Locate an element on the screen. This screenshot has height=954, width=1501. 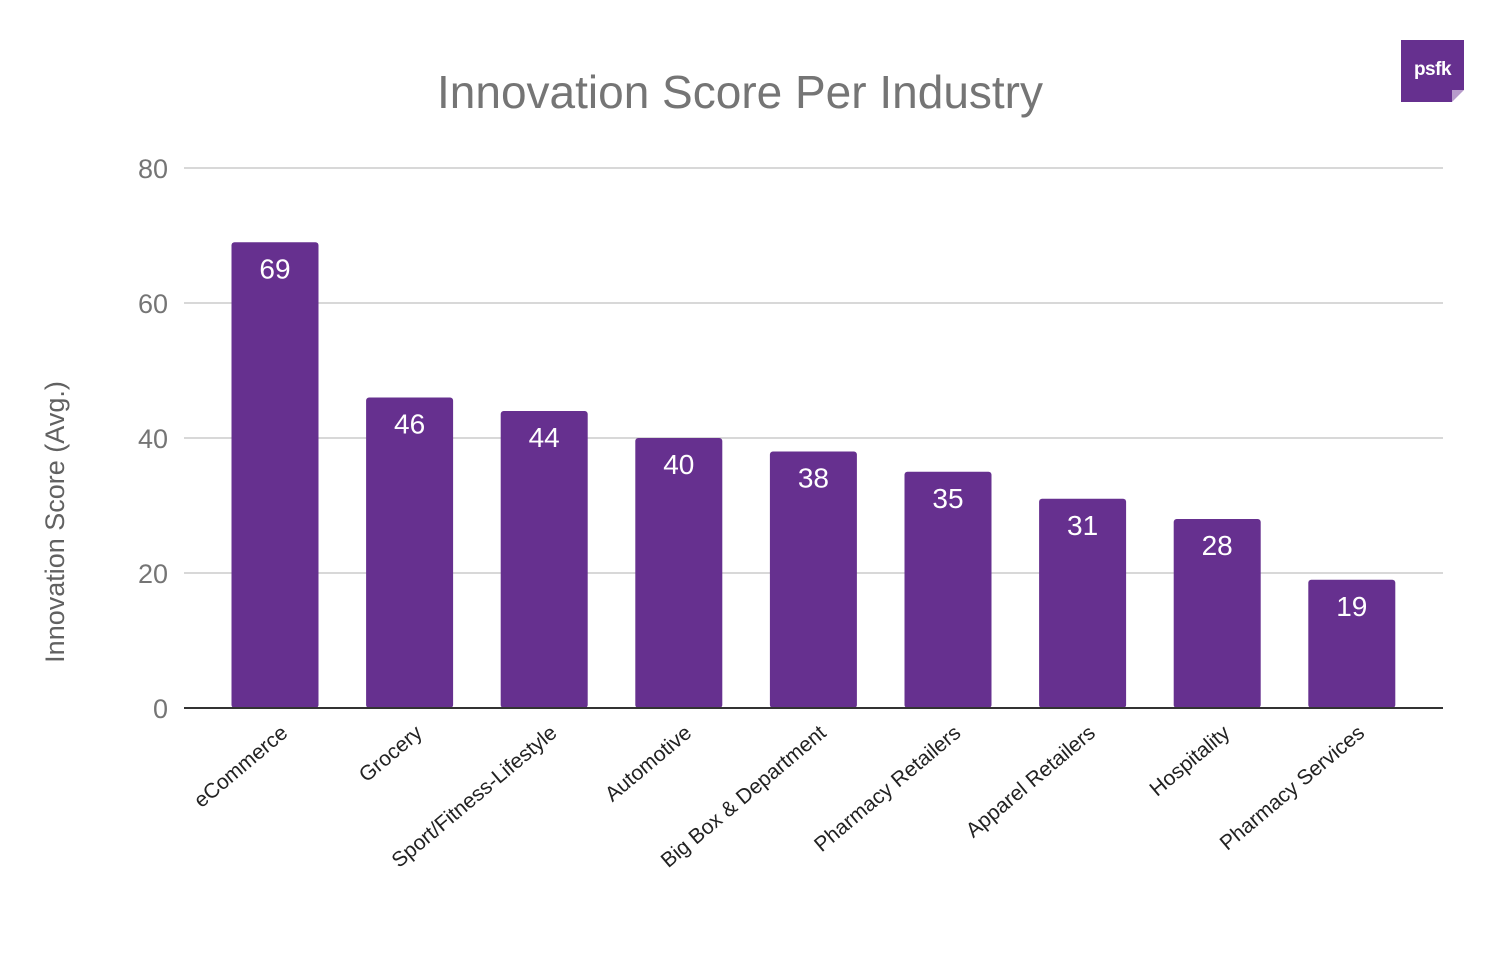
x-tick-label: Grocery is located at coordinates (391, 754).